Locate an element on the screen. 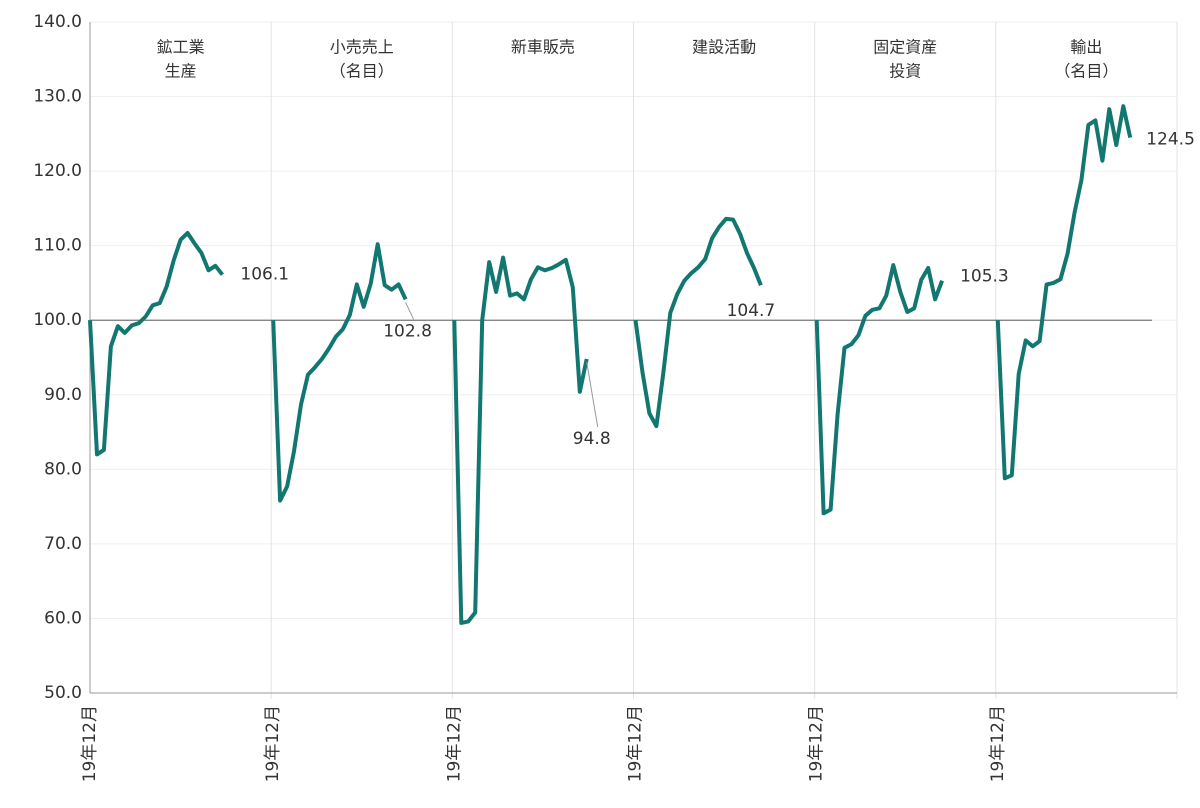 The height and width of the screenshot is (808, 1200). panel-title: 投資 is located at coordinates (905, 71).